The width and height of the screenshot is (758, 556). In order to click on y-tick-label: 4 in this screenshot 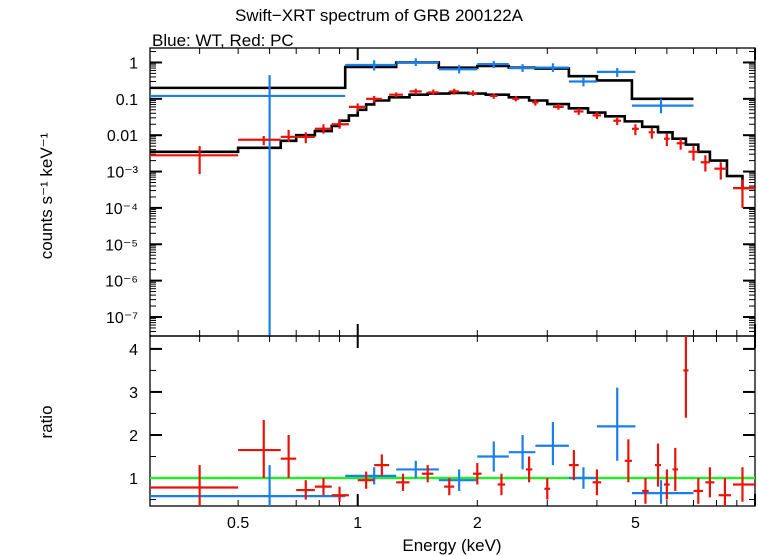, I will do `click(133, 350)`.